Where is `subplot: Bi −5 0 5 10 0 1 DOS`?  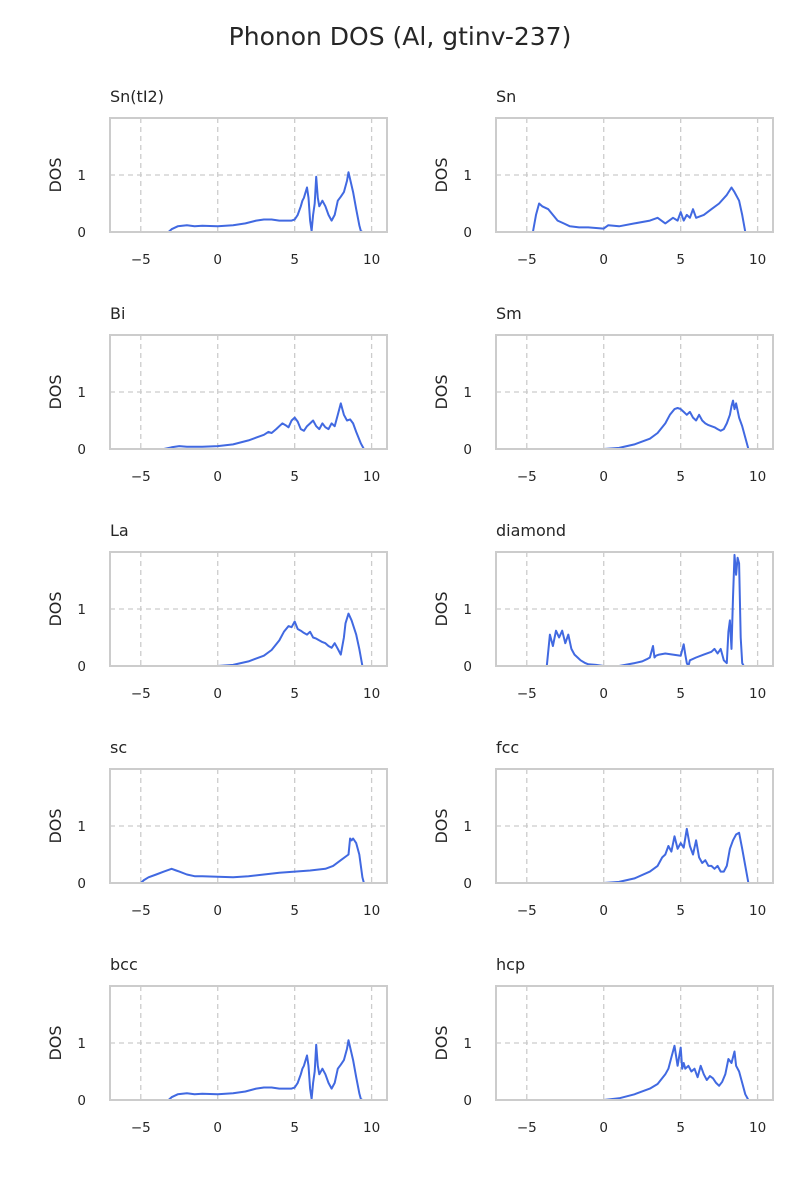 subplot: Bi −5 0 5 10 0 1 DOS is located at coordinates (217, 394).